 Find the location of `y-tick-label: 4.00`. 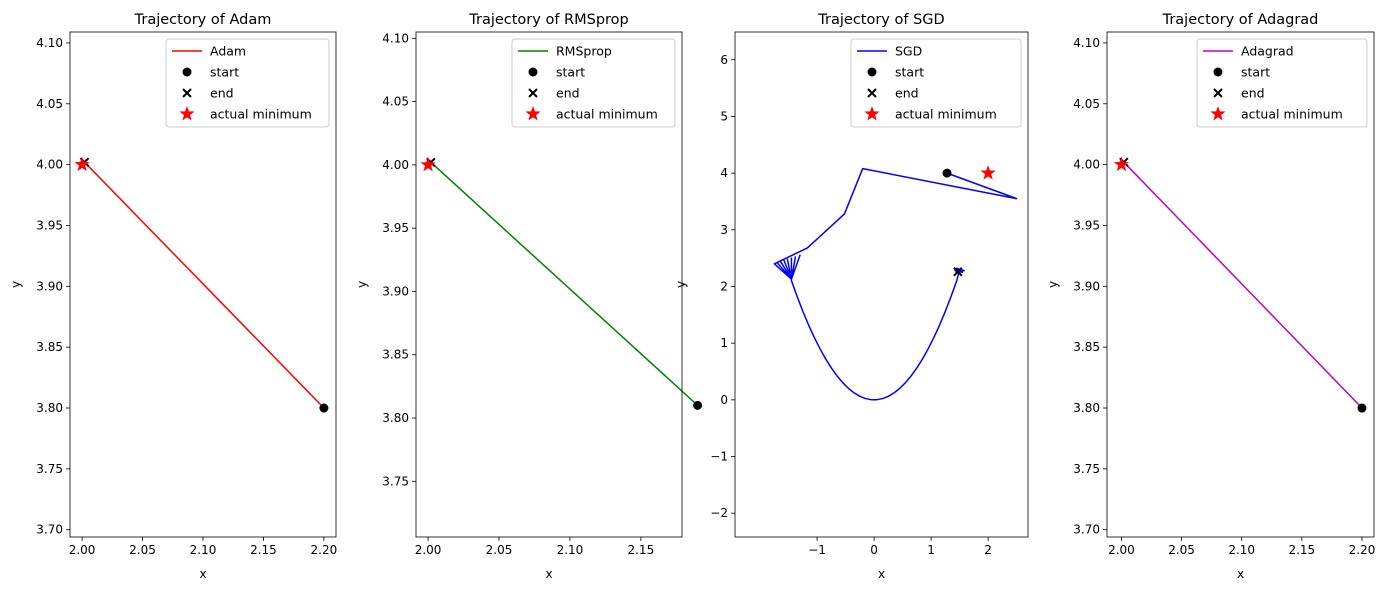

y-tick-label: 4.00 is located at coordinates (395, 165).